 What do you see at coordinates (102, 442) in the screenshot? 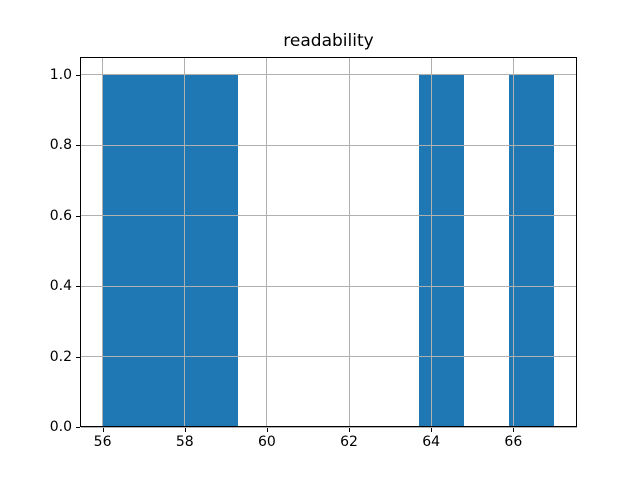
I see `x-tick-label: 56` at bounding box center [102, 442].